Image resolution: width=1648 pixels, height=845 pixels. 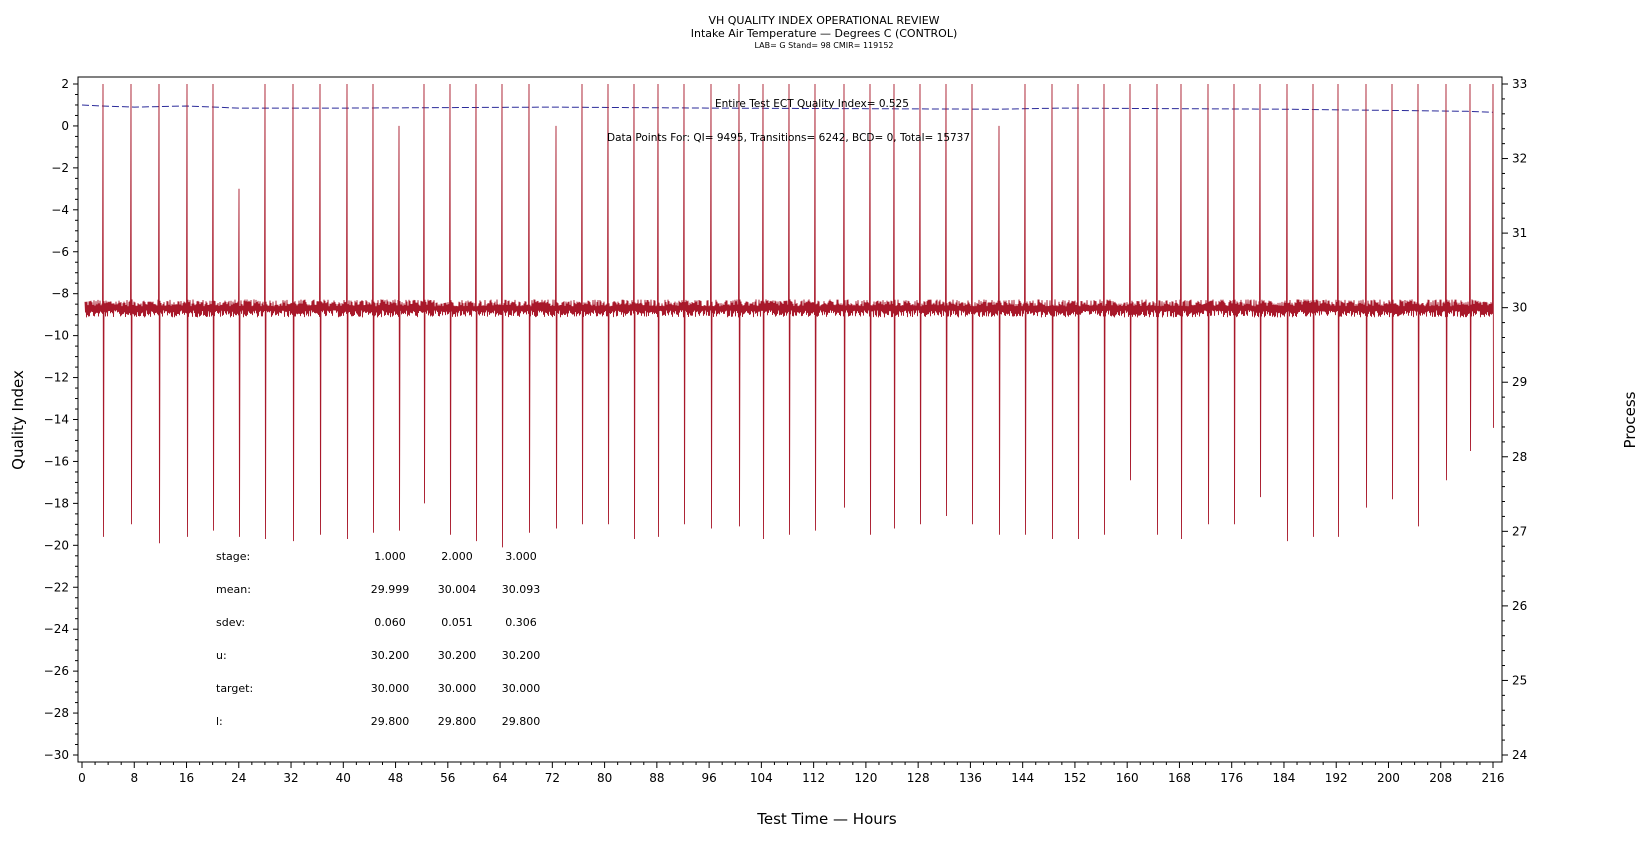 What do you see at coordinates (1519, 159) in the screenshot?
I see `y2-tick-label: 32` at bounding box center [1519, 159].